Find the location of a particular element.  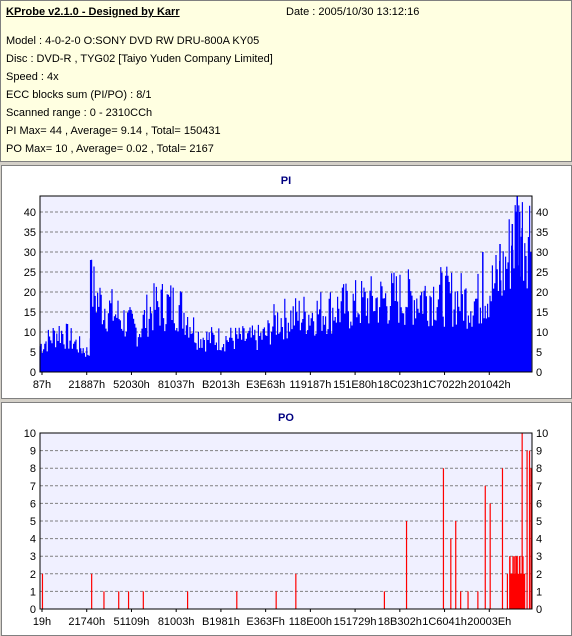

x-tick-label: 21740h is located at coordinates (86, 622).